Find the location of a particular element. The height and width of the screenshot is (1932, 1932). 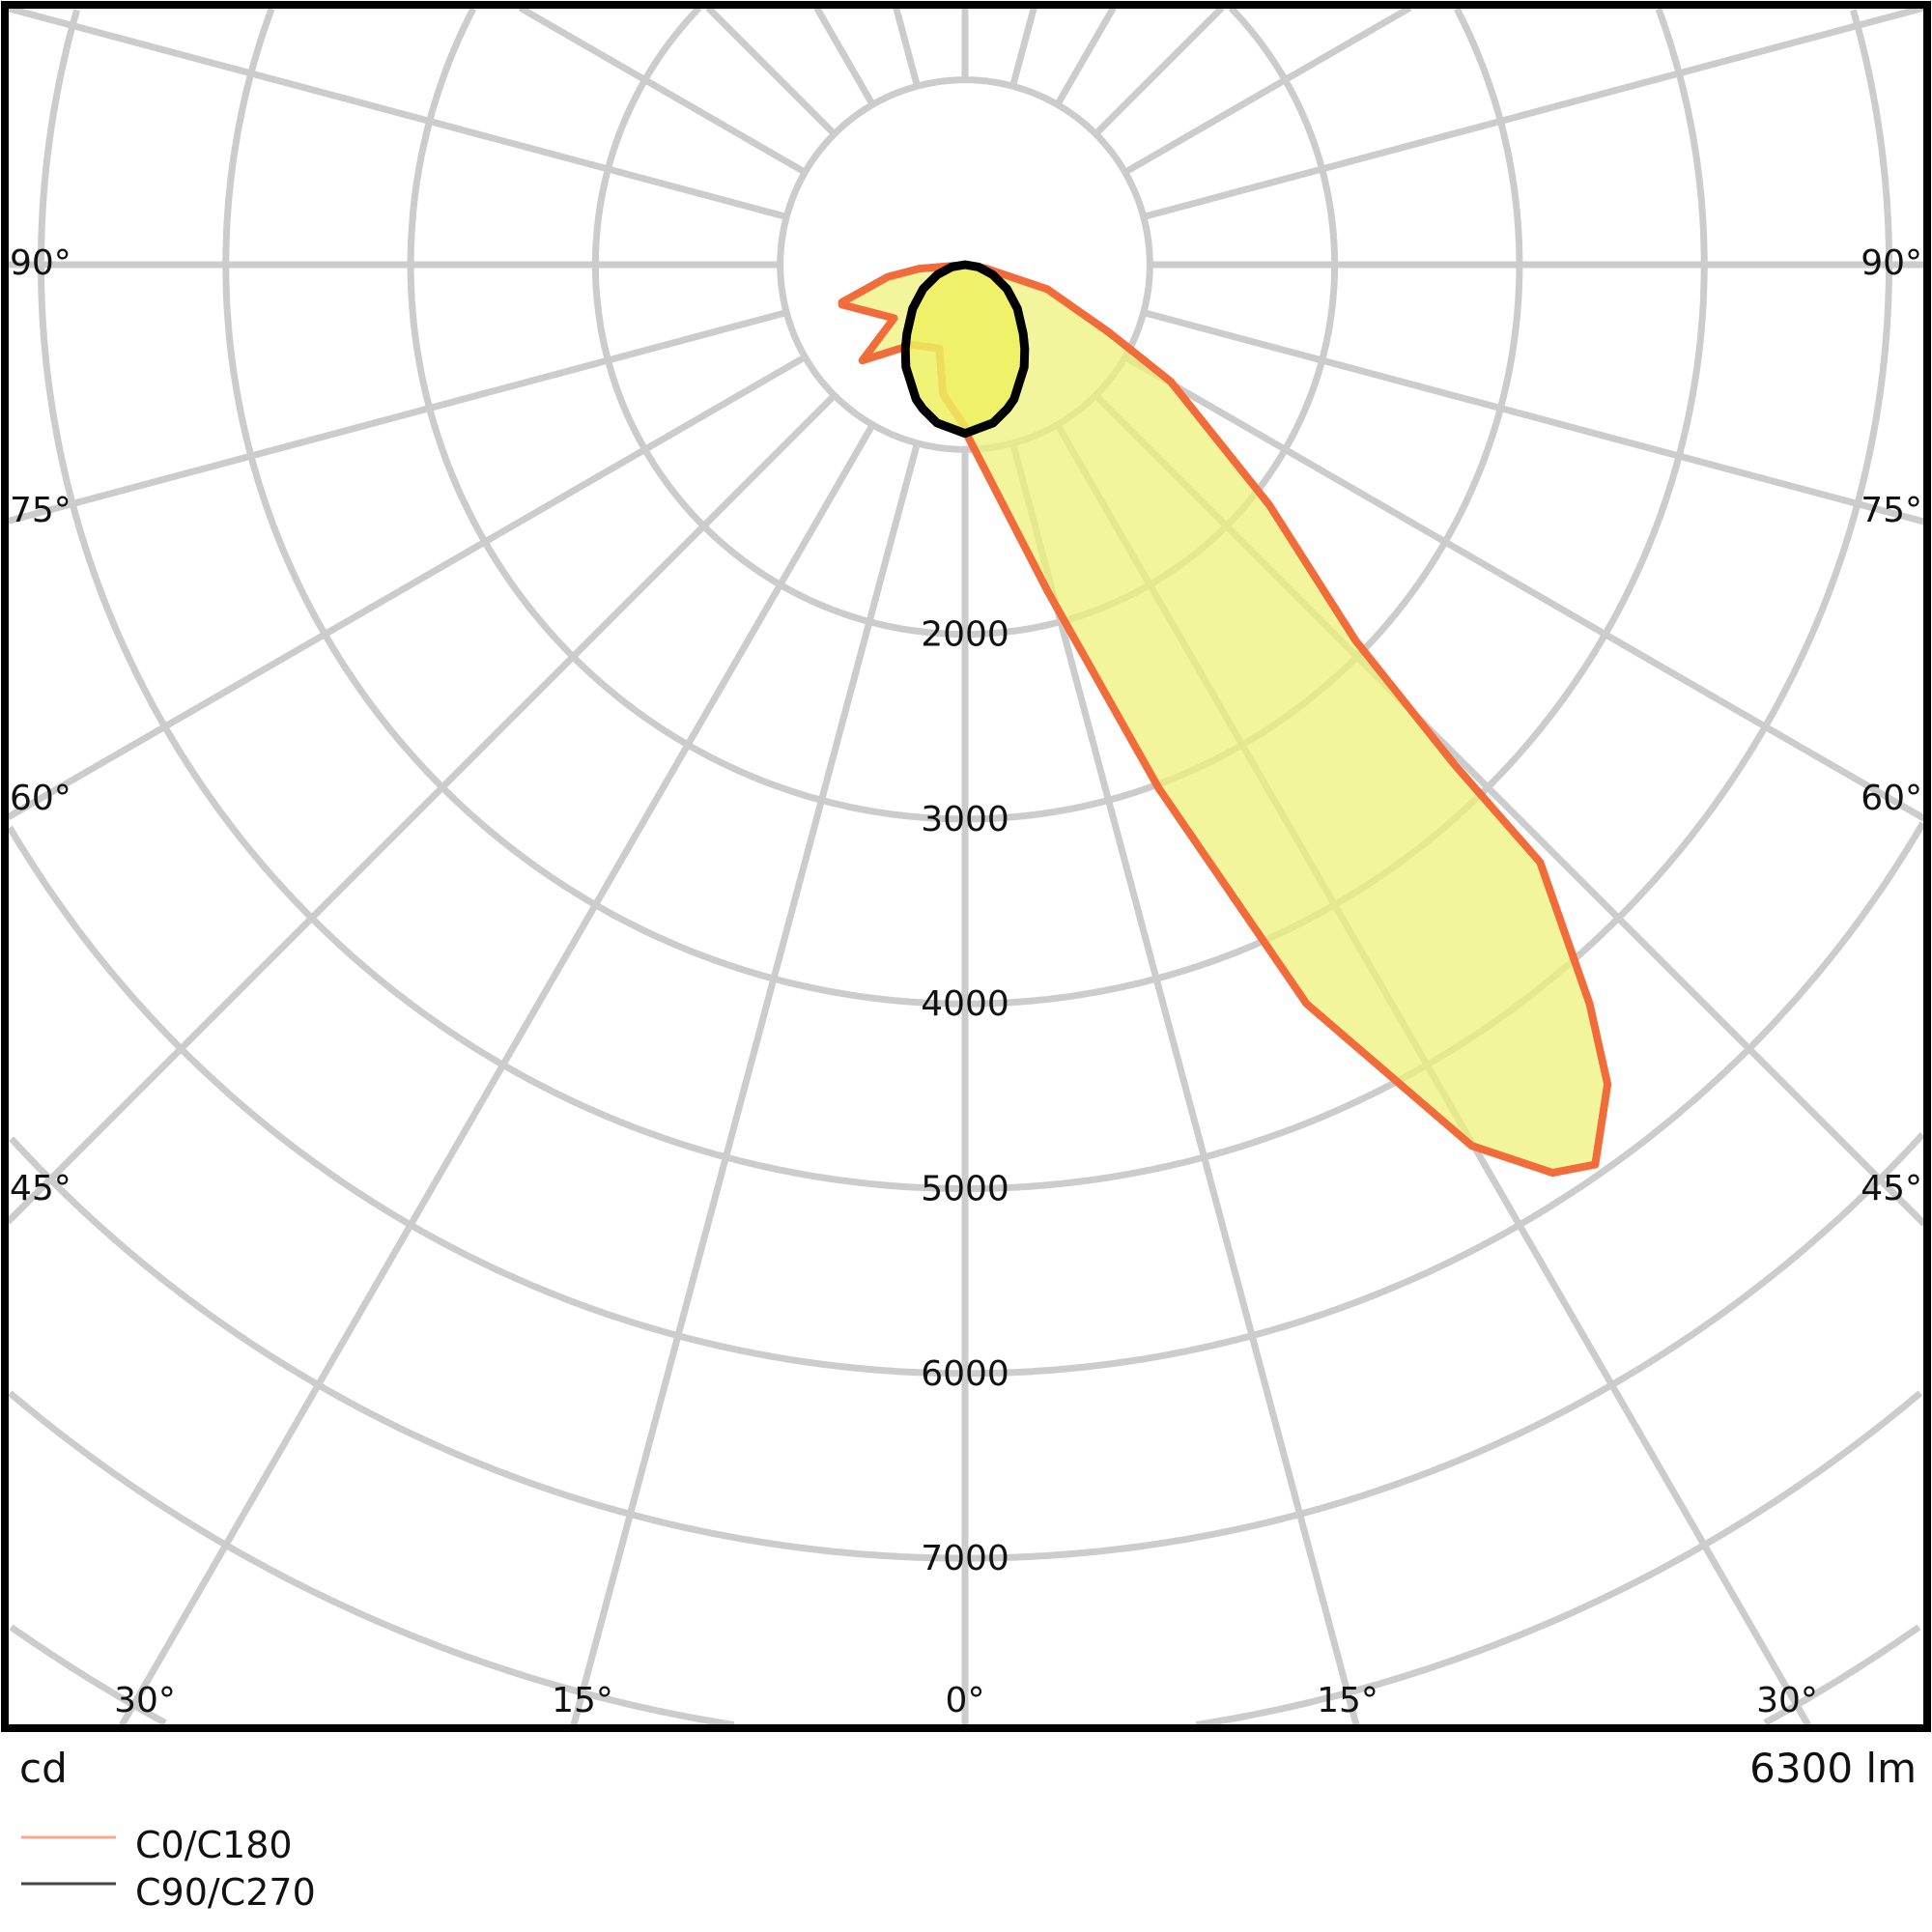

angle-tick-label-right: 75° is located at coordinates (1891, 510).